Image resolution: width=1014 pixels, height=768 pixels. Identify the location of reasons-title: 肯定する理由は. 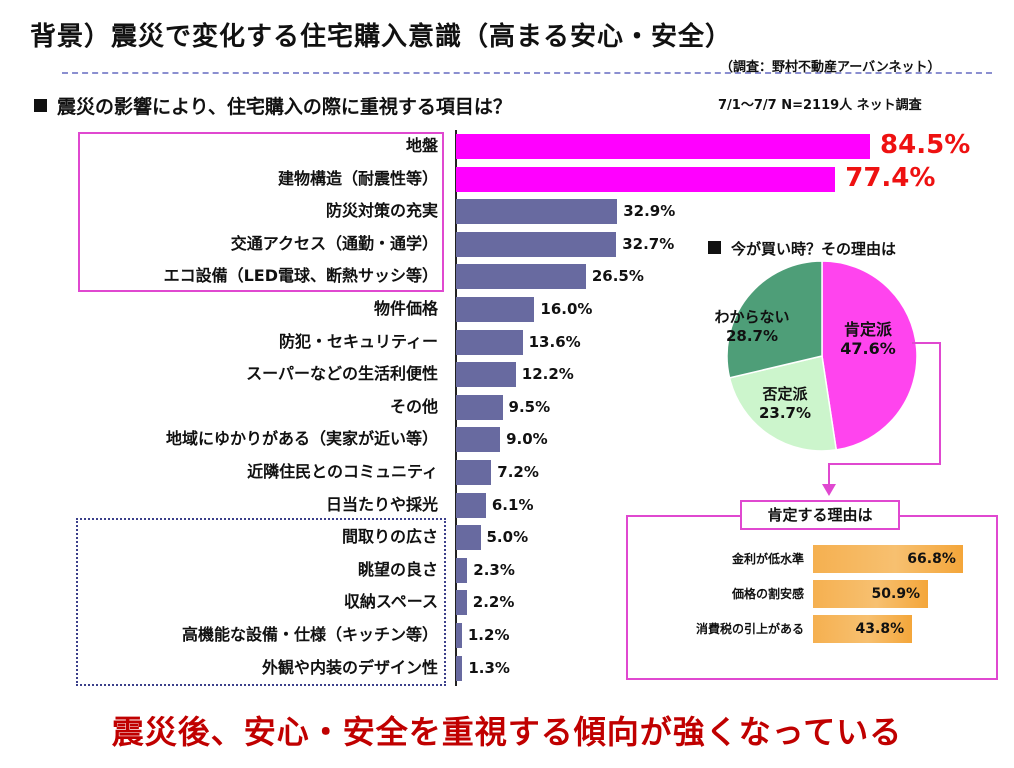
(820, 515).